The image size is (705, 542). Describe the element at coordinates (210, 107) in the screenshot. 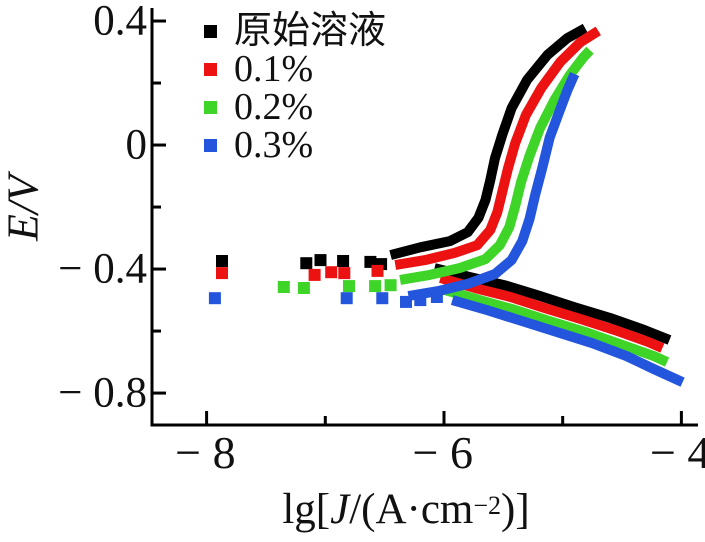

I see `legend-marker-green-square-icon` at that location.